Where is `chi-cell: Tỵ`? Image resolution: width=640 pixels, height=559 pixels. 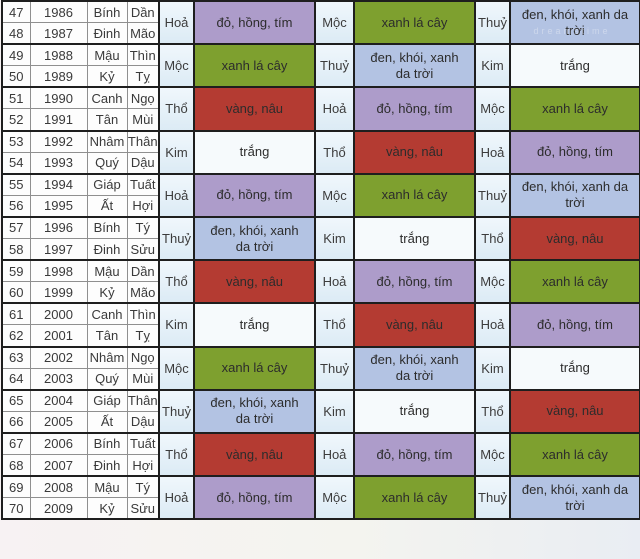
chi-cell: Tỵ is located at coordinates (143, 335).